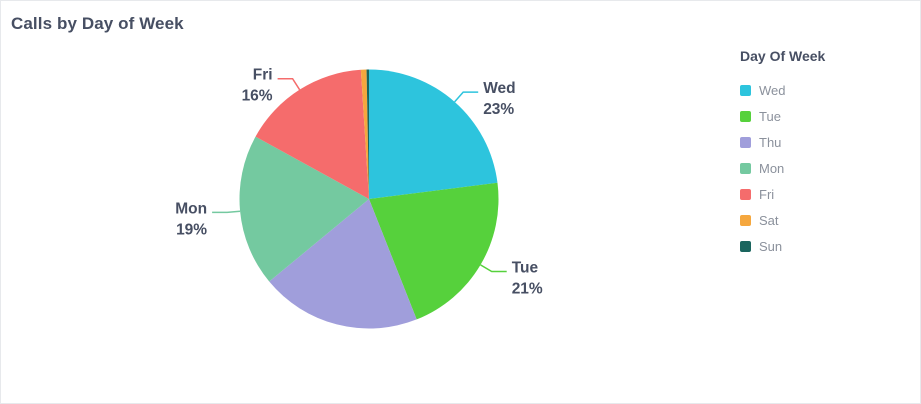  I want to click on slice-label-mon: Mon 19%, so click(191, 219).